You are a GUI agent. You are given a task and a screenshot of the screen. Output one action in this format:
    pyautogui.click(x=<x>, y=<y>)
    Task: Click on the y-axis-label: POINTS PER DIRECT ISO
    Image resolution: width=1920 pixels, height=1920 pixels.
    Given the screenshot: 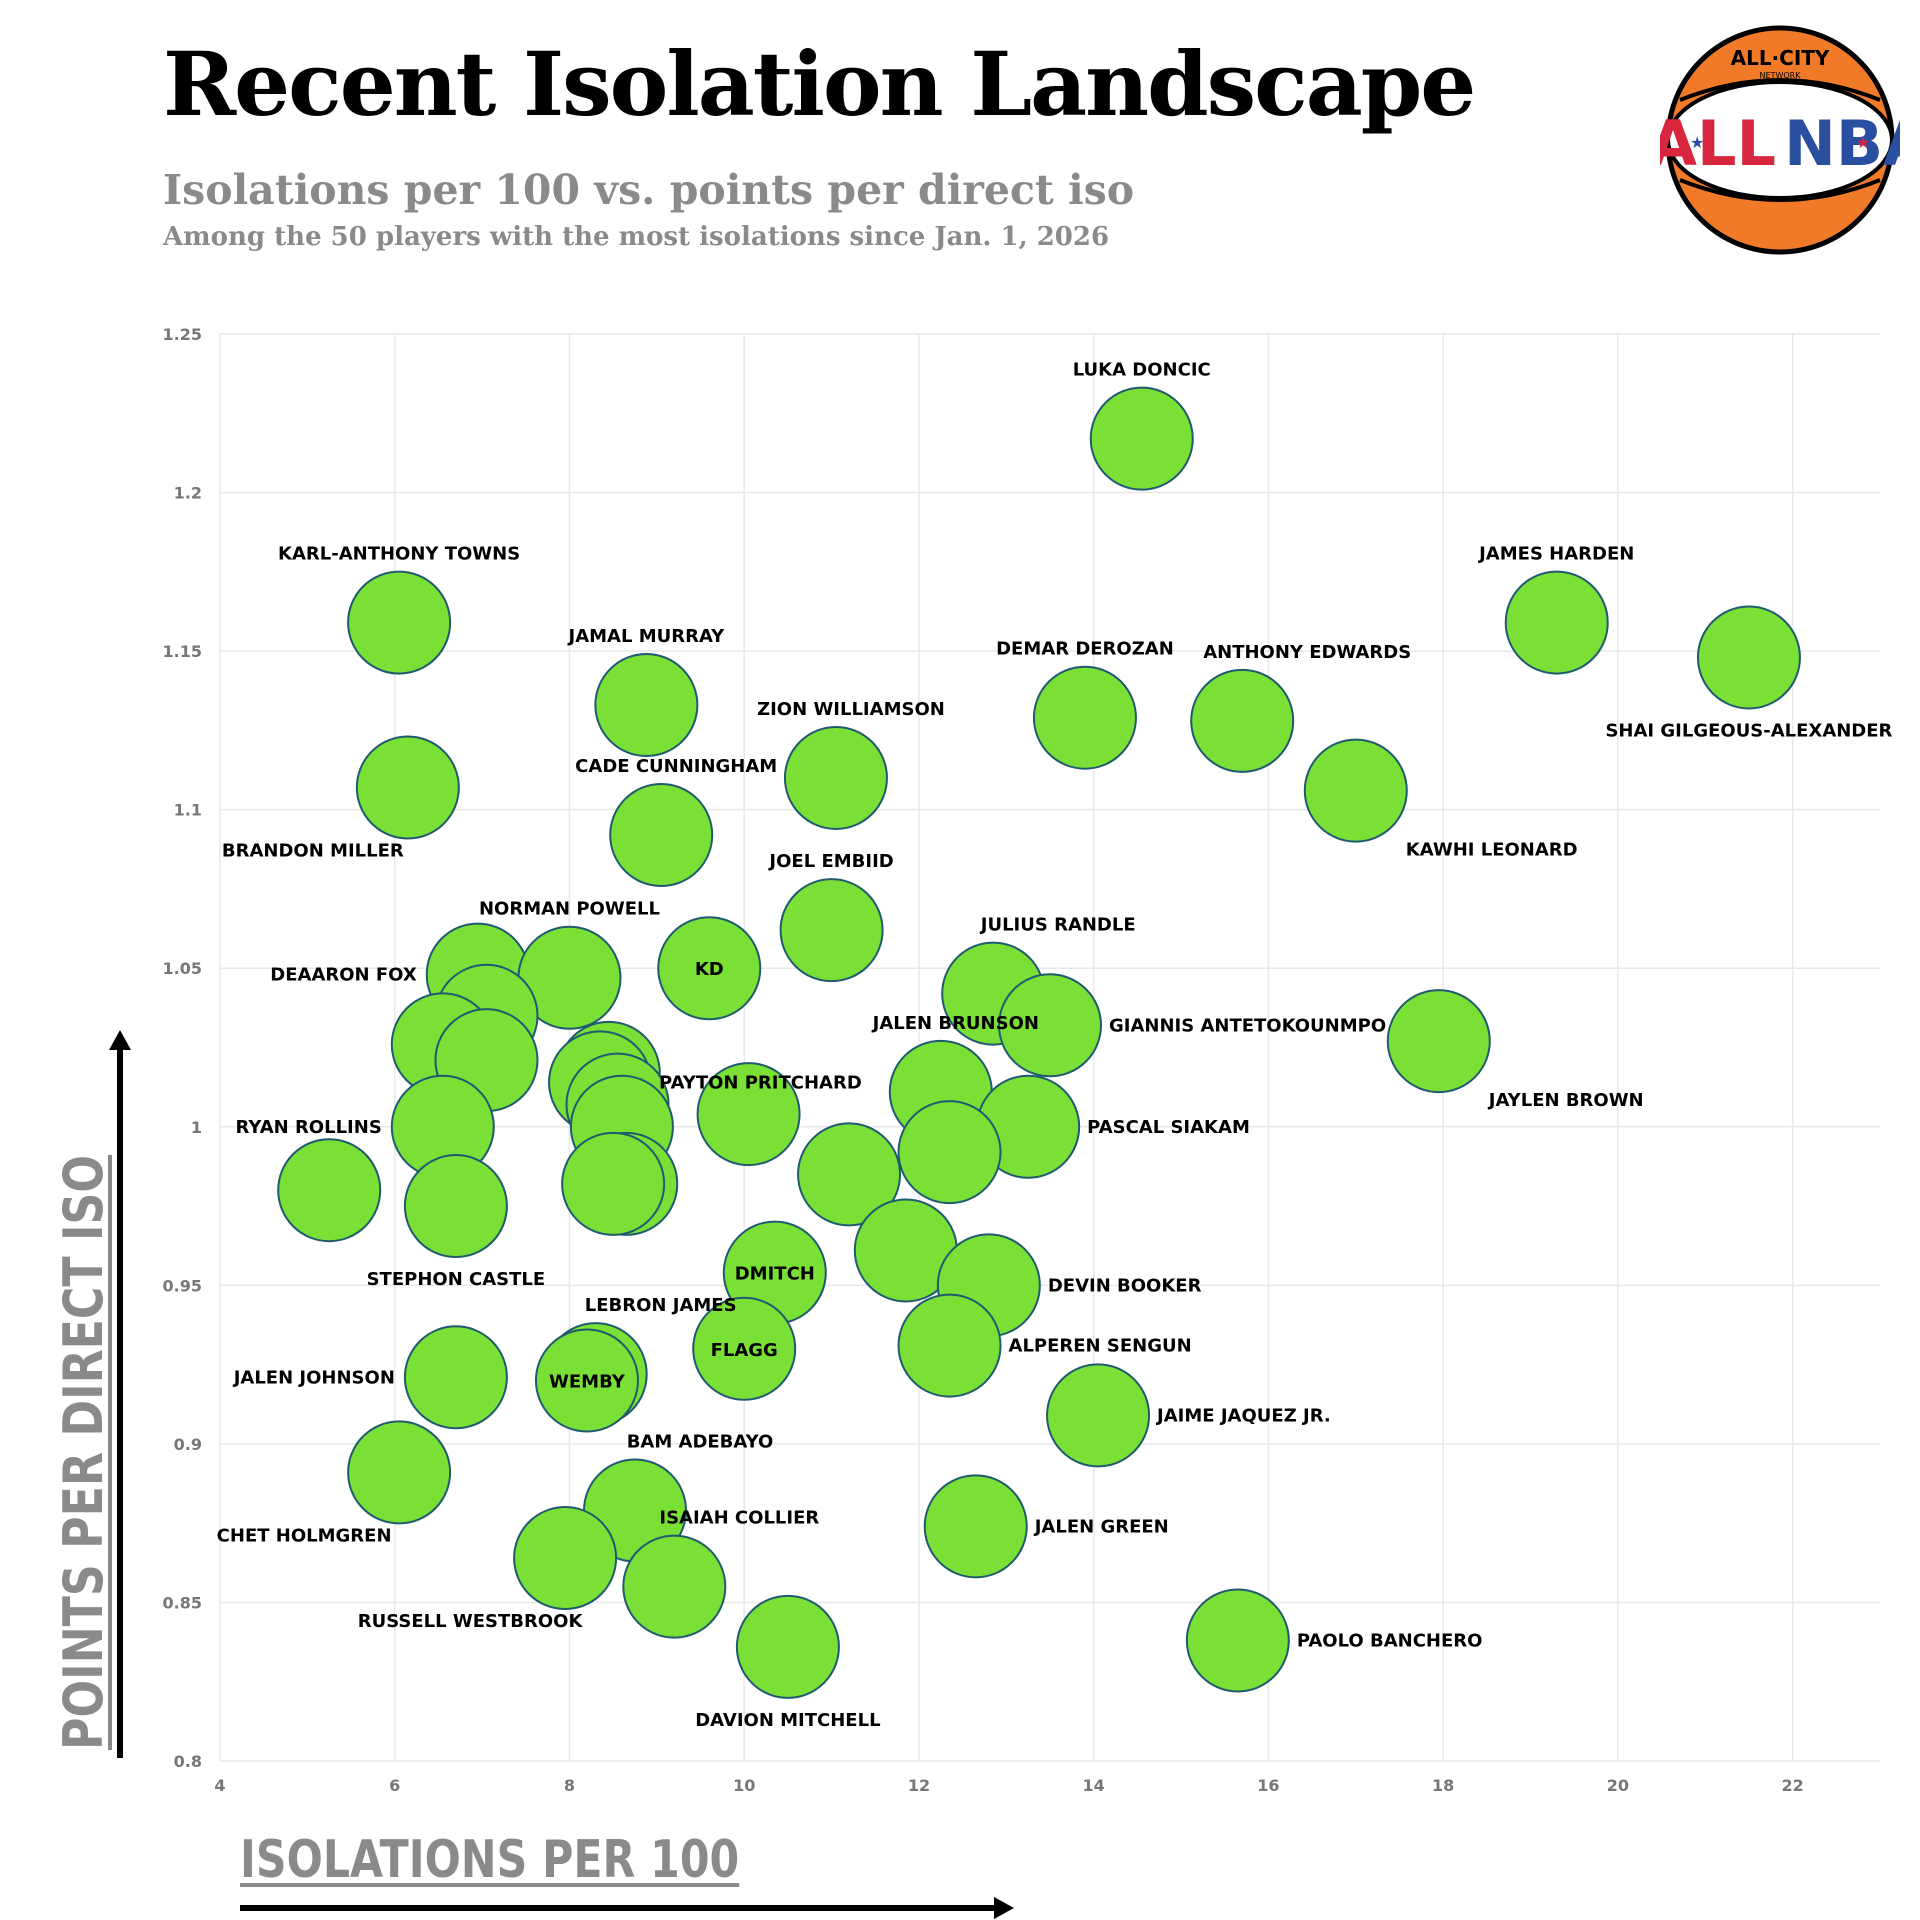 What is the action you would take?
    pyautogui.click(x=83, y=1452)
    